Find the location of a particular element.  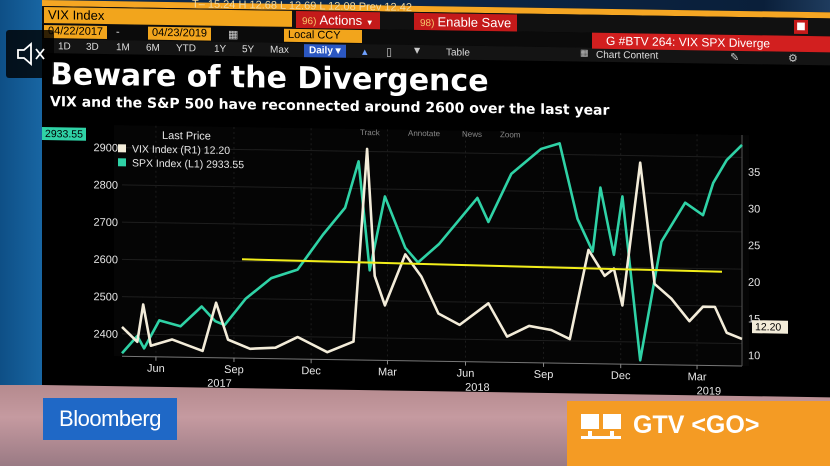

left-tick-label: 2900 is located at coordinates (106, 148).